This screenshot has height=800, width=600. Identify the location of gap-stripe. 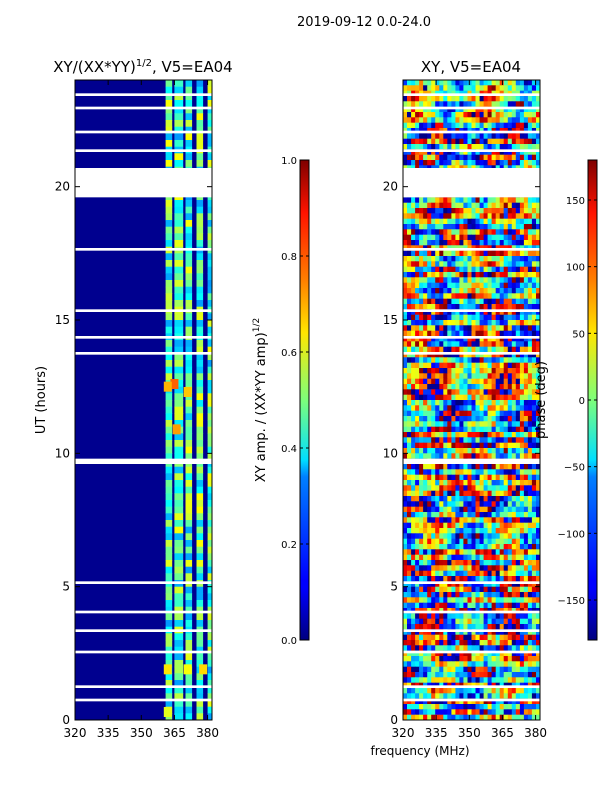
(471, 612).